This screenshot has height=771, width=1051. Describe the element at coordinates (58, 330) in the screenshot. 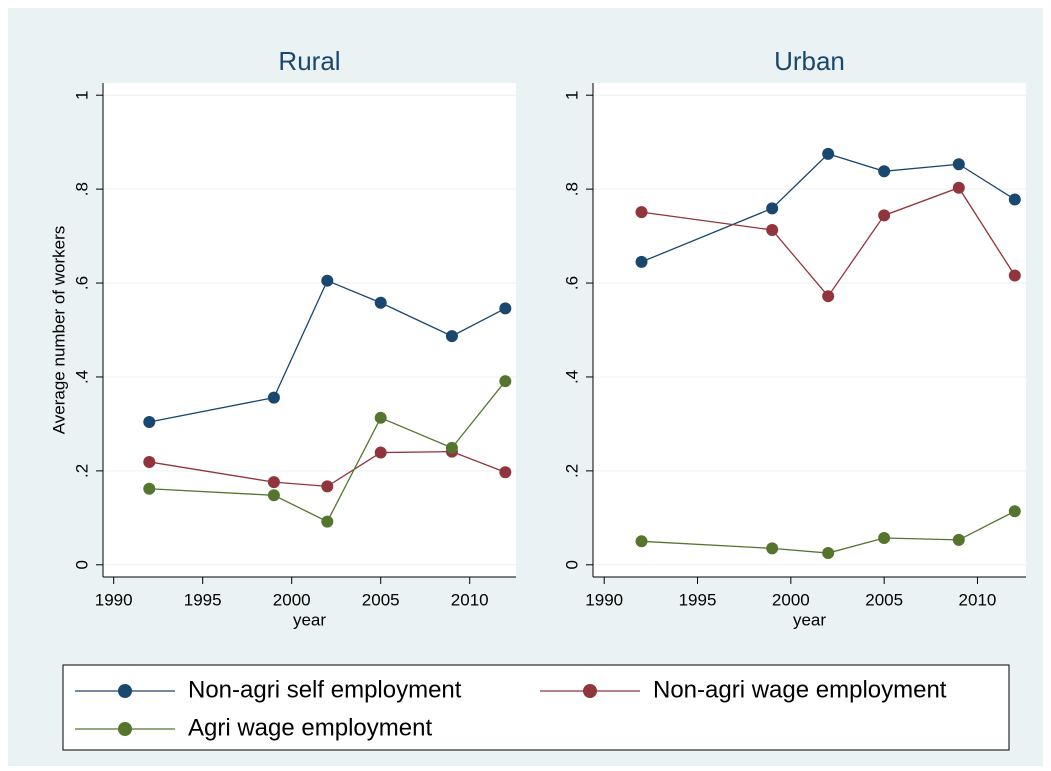

I see `y-axis-label: Average number of workers` at that location.